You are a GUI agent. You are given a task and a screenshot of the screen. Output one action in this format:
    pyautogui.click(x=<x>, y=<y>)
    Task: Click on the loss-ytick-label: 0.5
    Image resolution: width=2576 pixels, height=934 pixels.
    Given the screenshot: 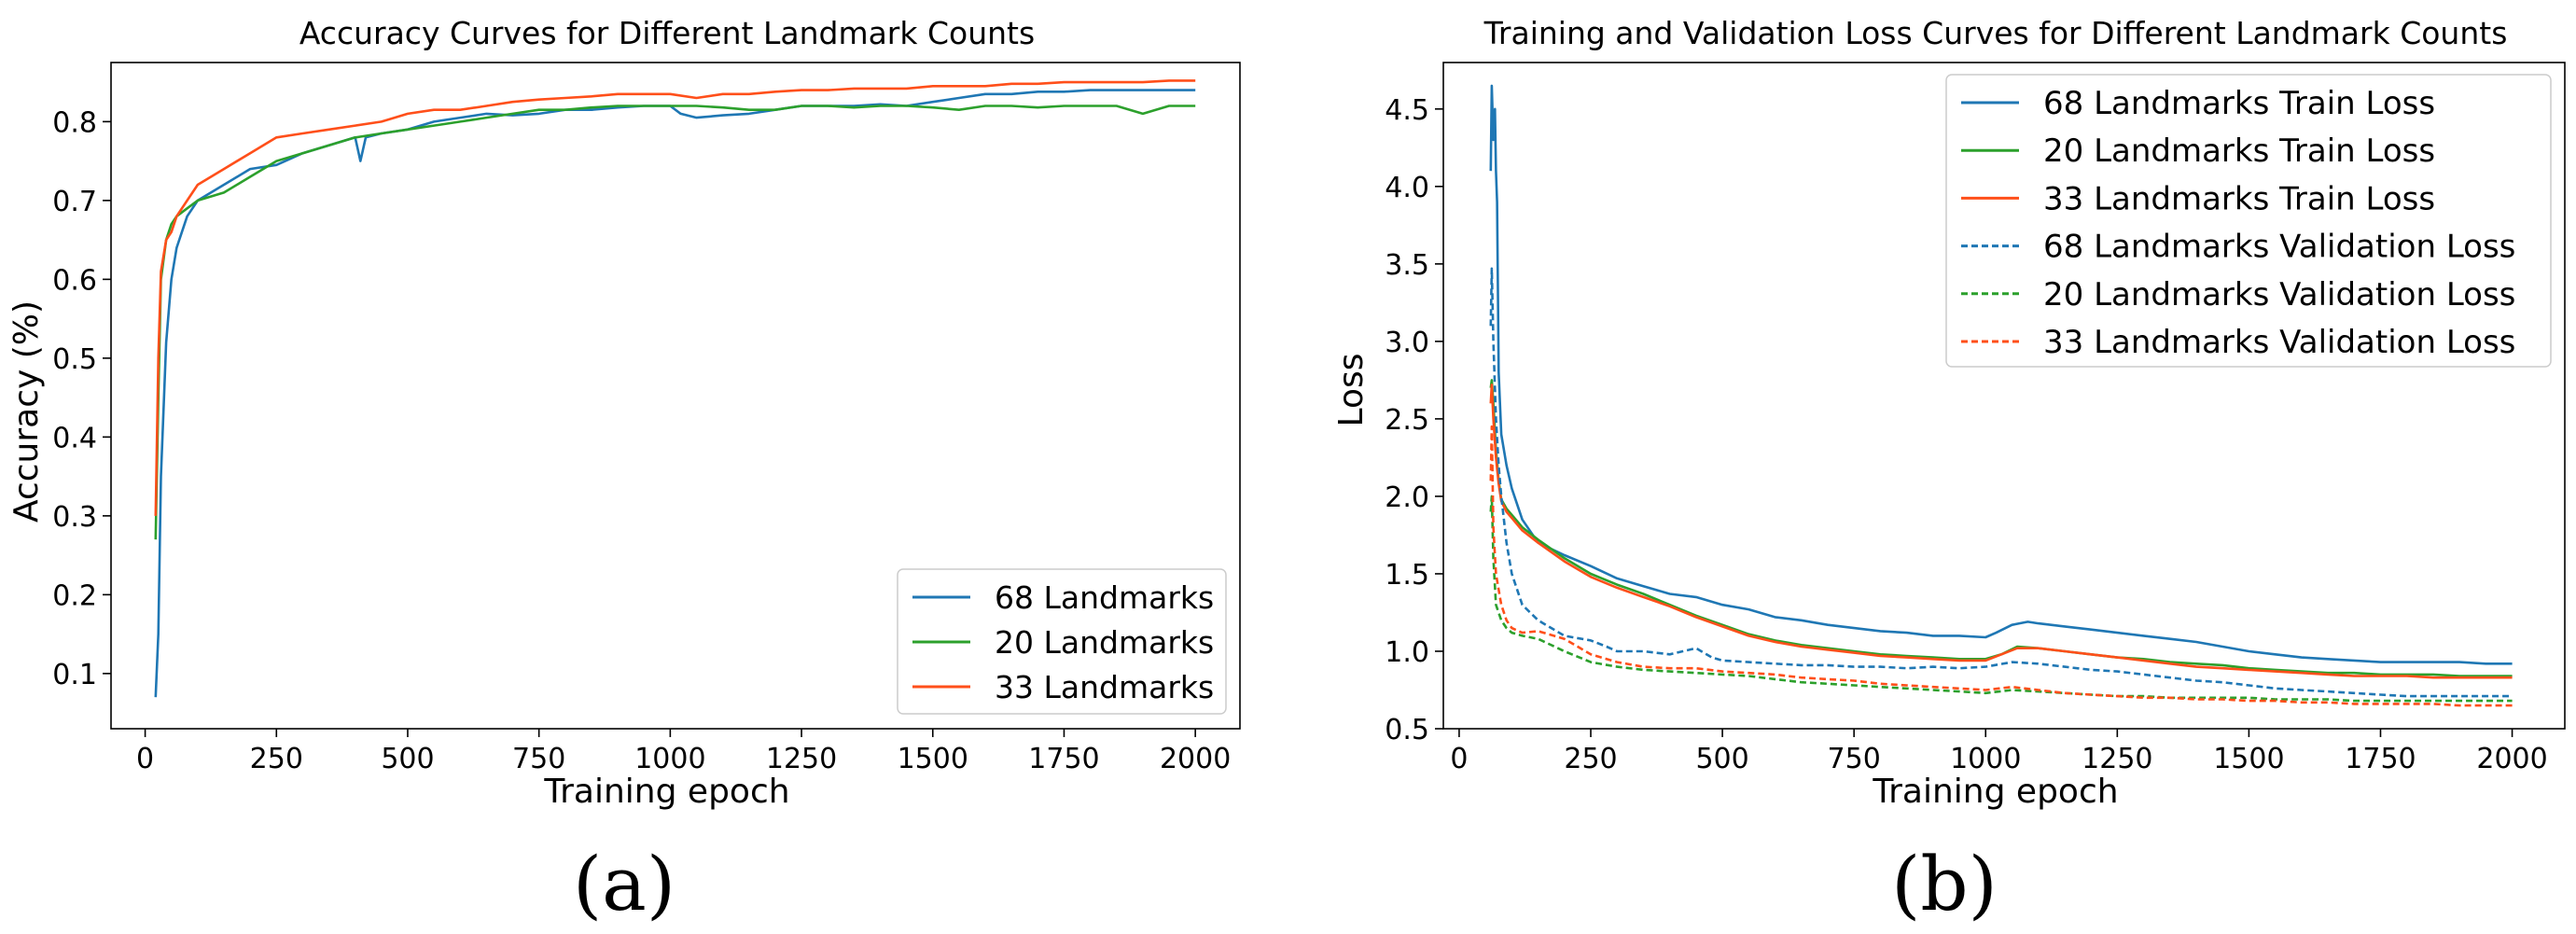 What is the action you would take?
    pyautogui.click(x=1407, y=730)
    